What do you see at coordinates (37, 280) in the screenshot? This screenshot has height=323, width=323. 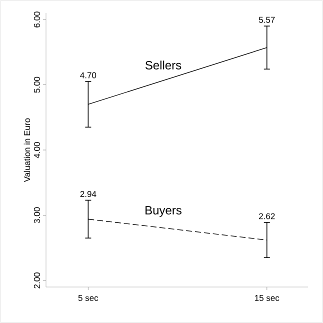 I see `y-tick-label: 2.00` at bounding box center [37, 280].